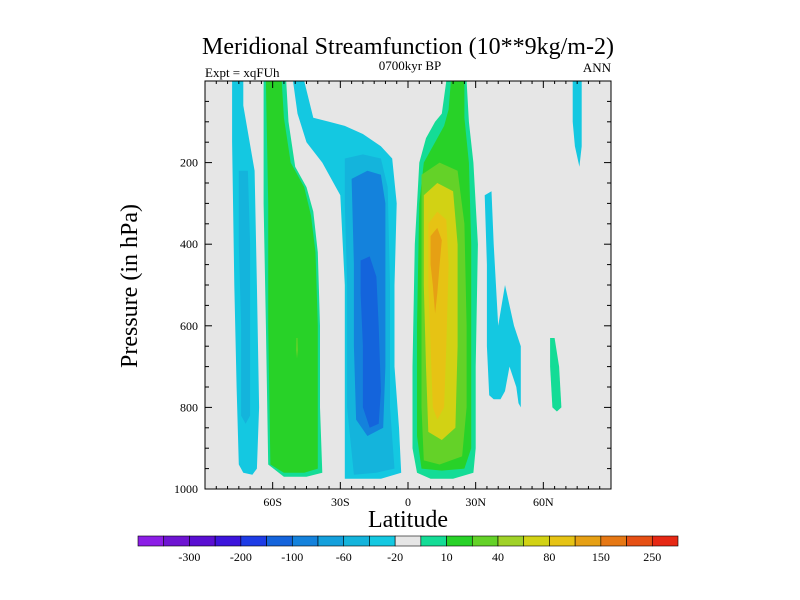 Image resolution: width=800 pixels, height=600 pixels. What do you see at coordinates (543, 502) in the screenshot?
I see `x-tick-label: 60N` at bounding box center [543, 502].